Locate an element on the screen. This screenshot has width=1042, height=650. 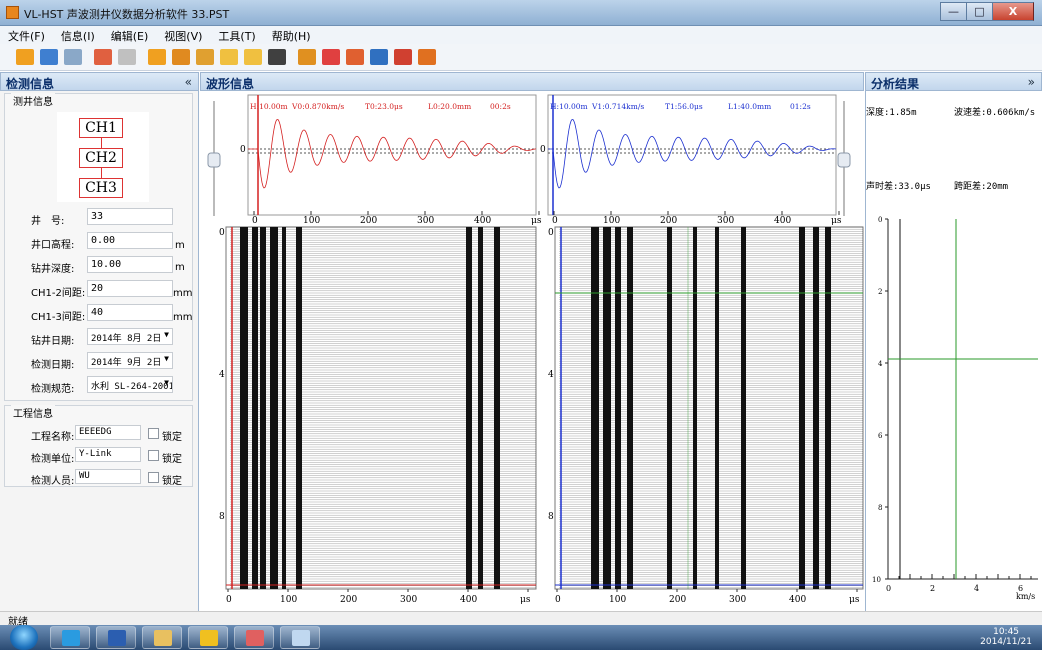
ch2-section-depth-label: 4 is located at coordinates (551, 375).